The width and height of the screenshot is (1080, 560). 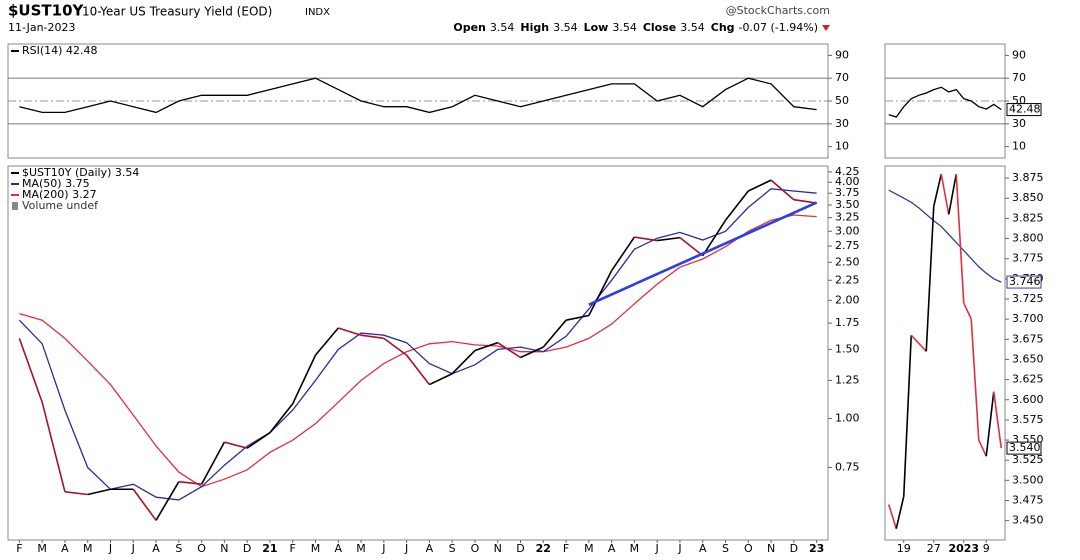 What do you see at coordinates (847, 299) in the screenshot?
I see `y-tick-label: 2.00` at bounding box center [847, 299].